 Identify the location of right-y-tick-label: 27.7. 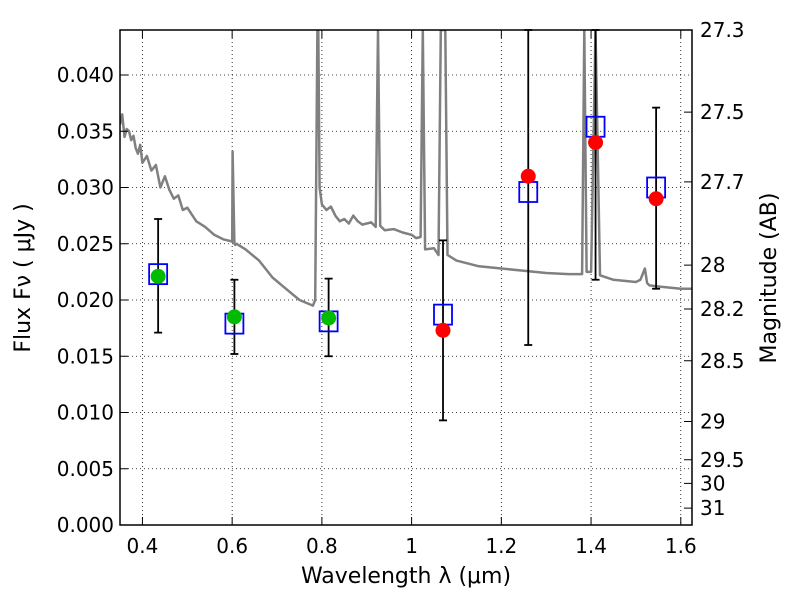
(722, 182).